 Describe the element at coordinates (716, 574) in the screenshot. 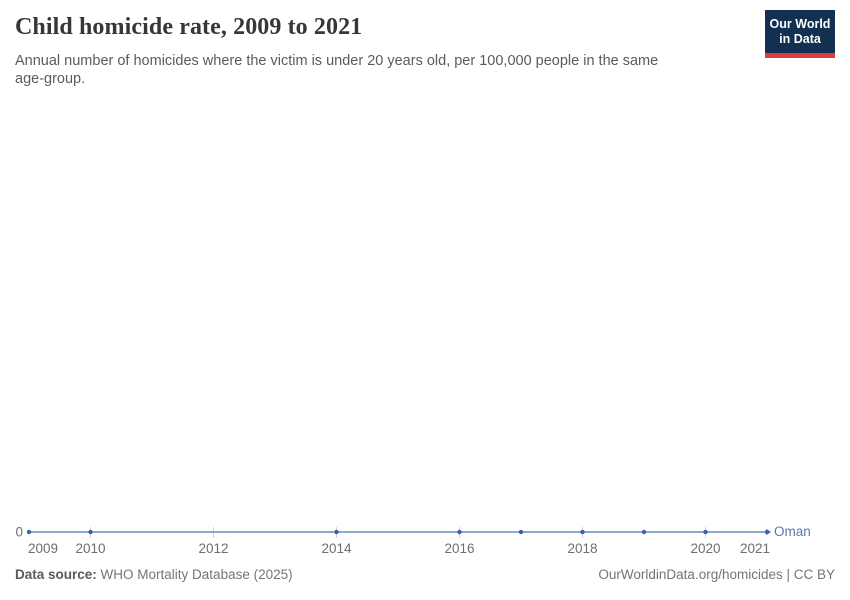

I see `footer-link: OurWorldinData.org/homicides | CC BY` at that location.